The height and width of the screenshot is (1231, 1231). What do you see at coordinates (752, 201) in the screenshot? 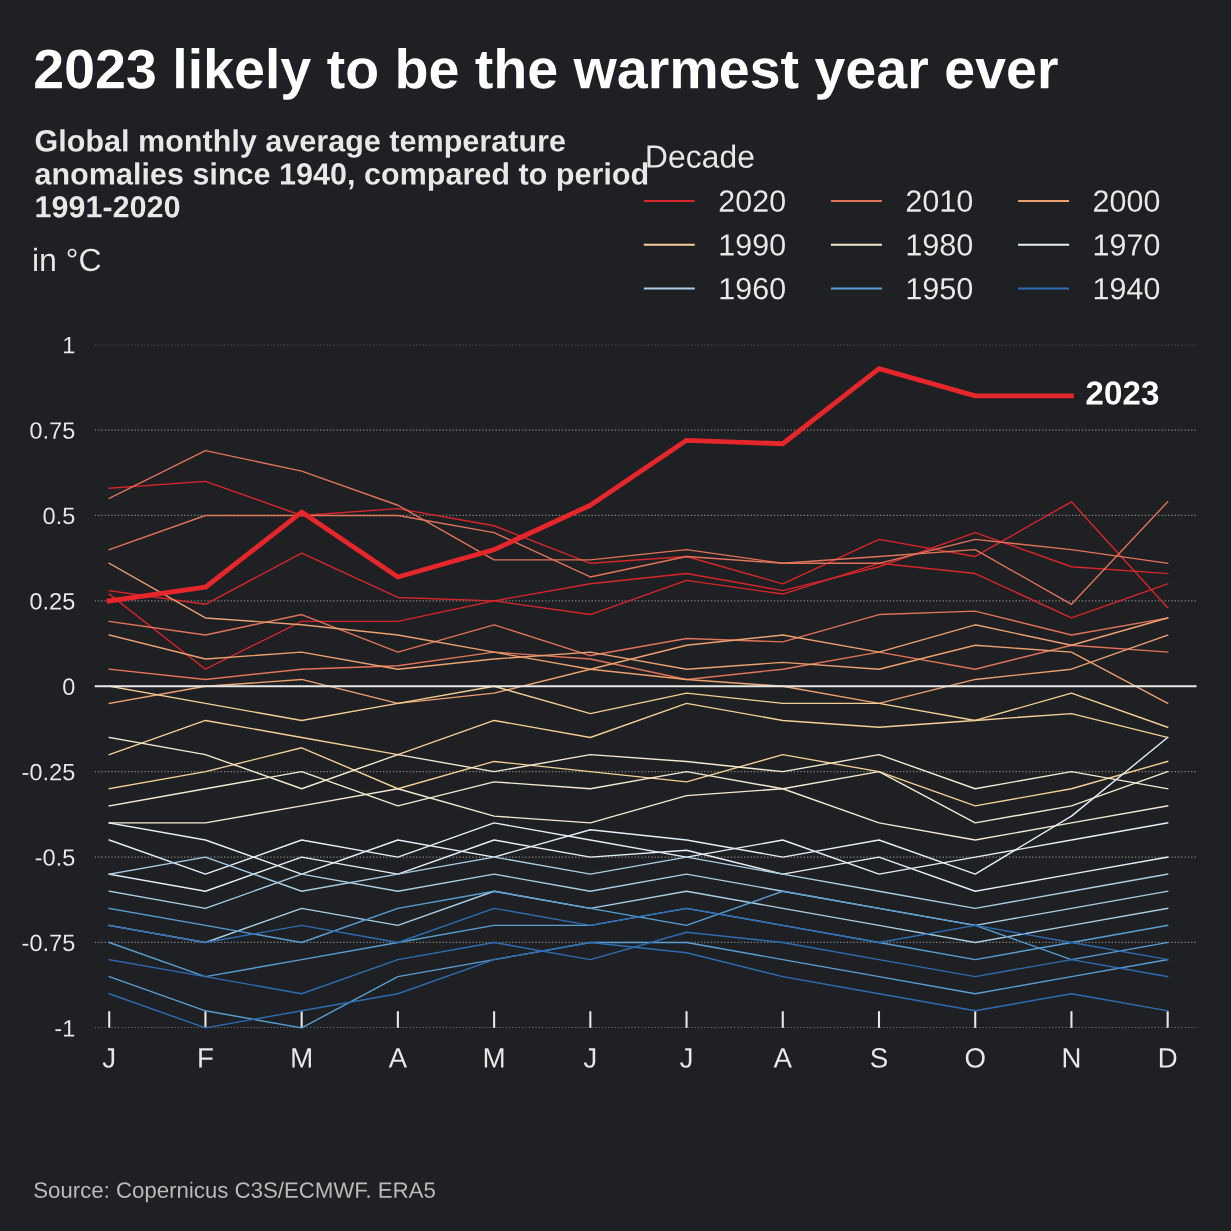
I see `legend-label: 2020` at bounding box center [752, 201].